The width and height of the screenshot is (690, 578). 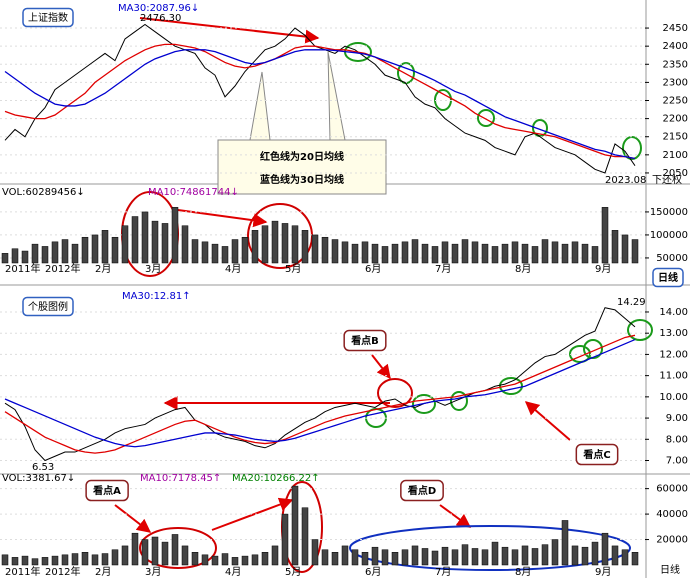 I want to click on x-tick-label: 5月, so click(x=293, y=572).